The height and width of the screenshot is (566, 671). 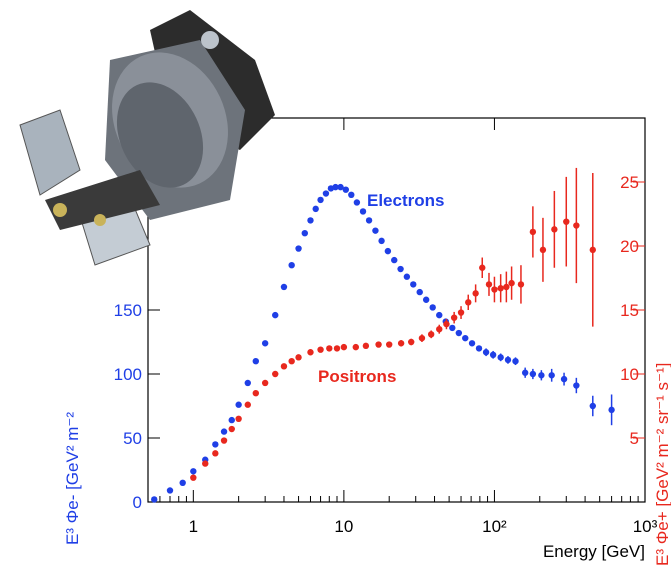 I want to click on y2-axis-label: E³ Φe+ [GeV² m⁻² sr⁻¹ s⁻¹], so click(x=662, y=464).